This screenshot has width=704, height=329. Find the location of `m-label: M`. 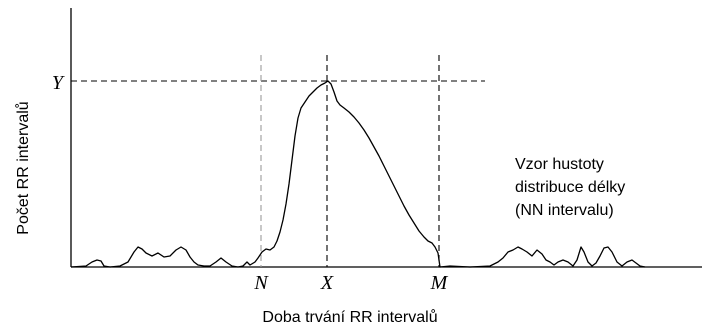

m-label: M is located at coordinates (439, 283).